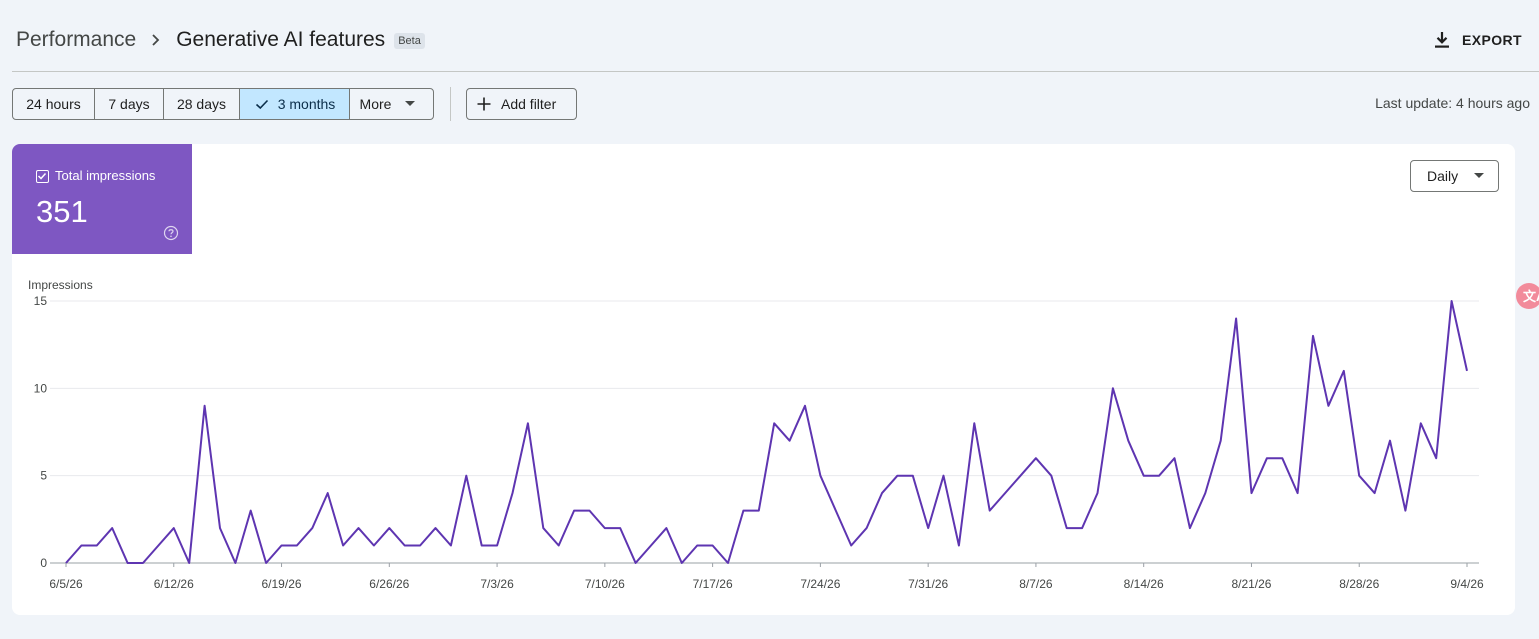 This screenshot has width=1539, height=639. What do you see at coordinates (174, 584) in the screenshot?
I see `x-tick-label: 6/12/26` at bounding box center [174, 584].